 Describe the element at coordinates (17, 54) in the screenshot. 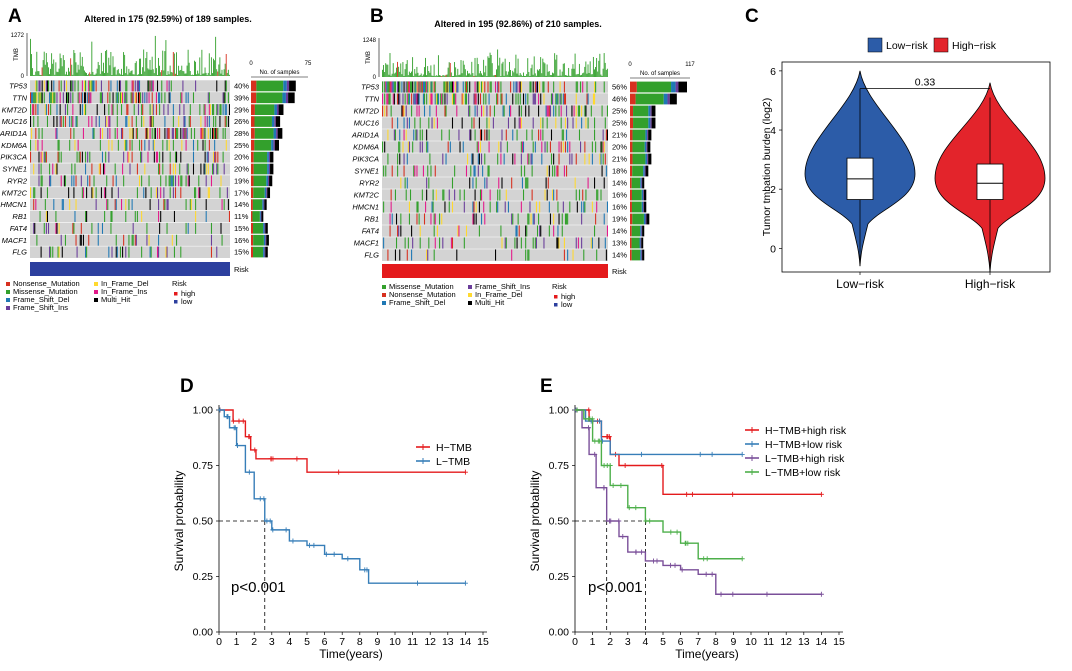

I see `tmb-axis-label: TMB` at that location.